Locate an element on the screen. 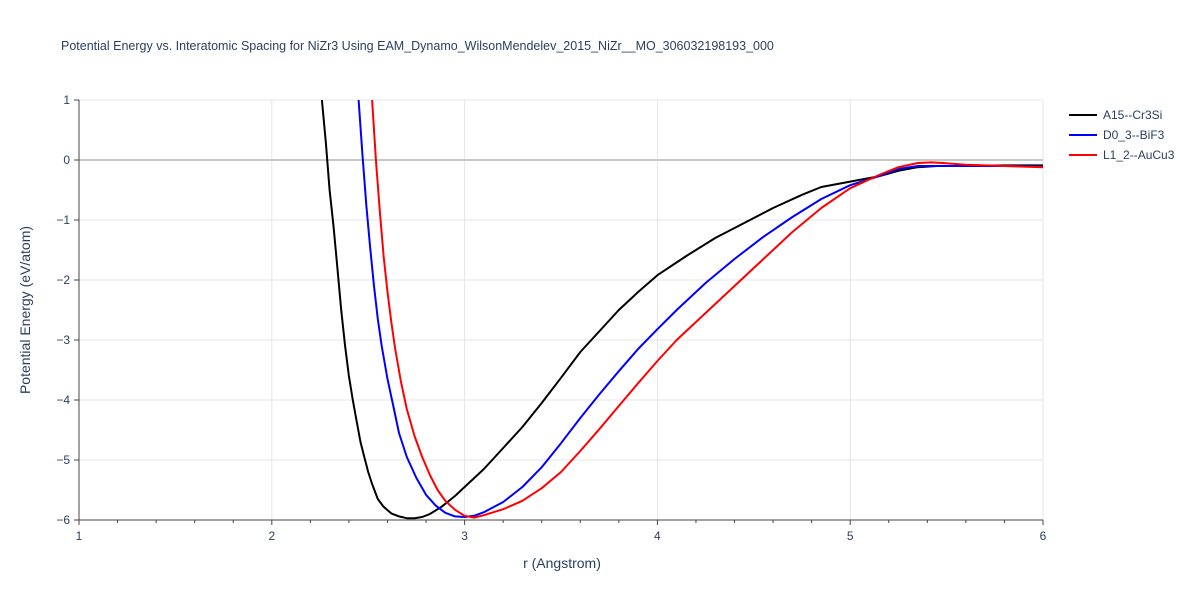  y-tick-label: −4 is located at coordinates (63, 400).